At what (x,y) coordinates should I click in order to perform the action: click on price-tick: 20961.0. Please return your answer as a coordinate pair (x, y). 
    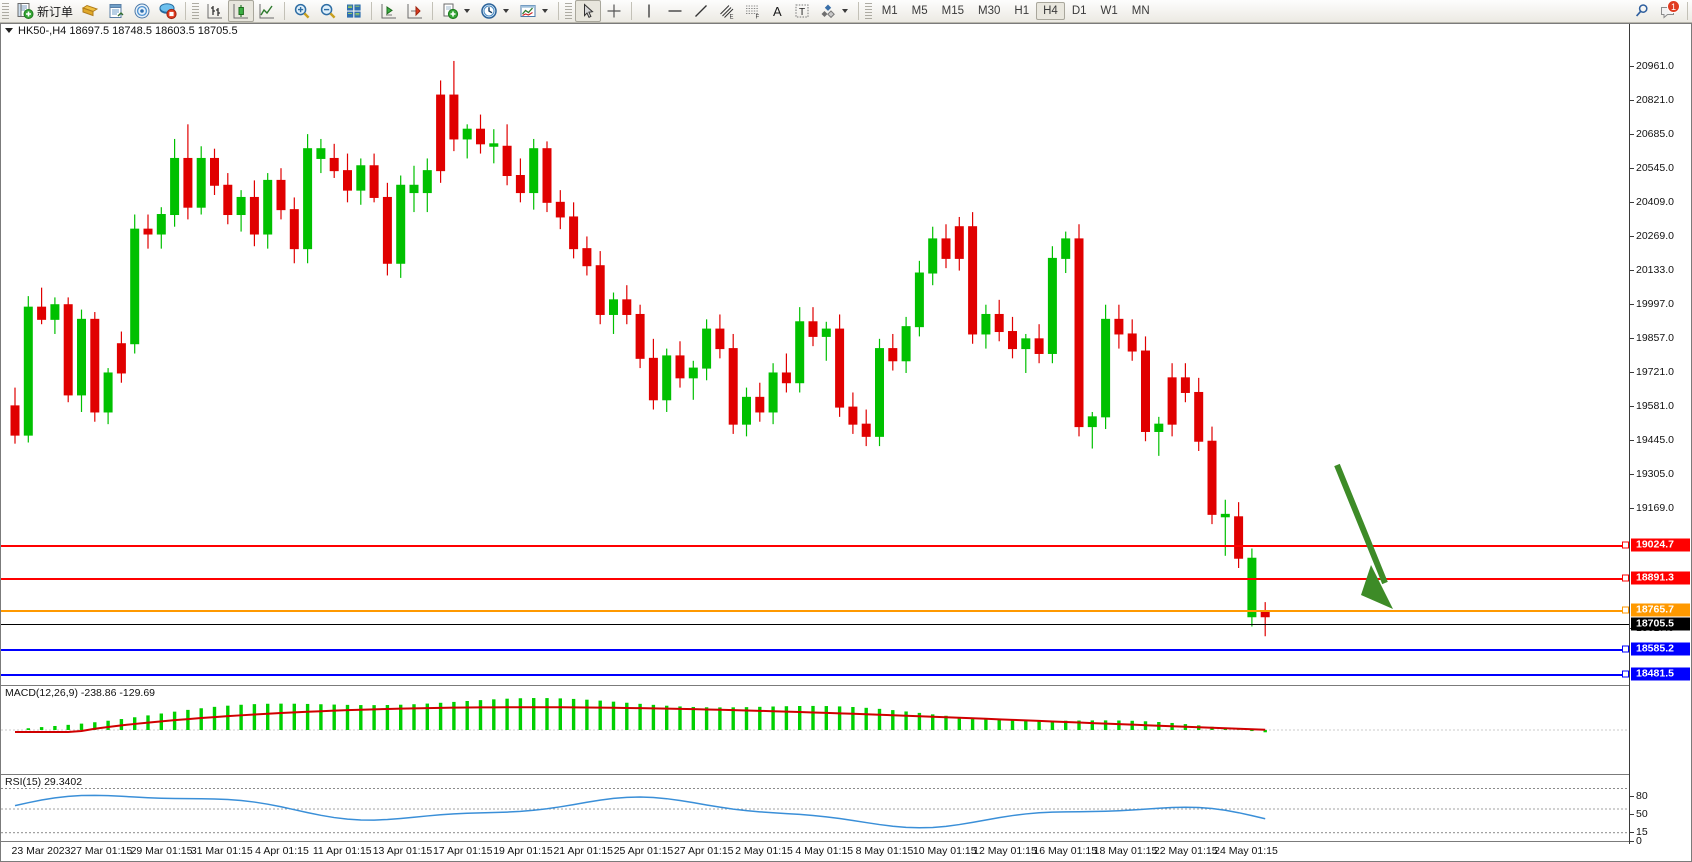
    Looking at the image, I should click on (1652, 66).